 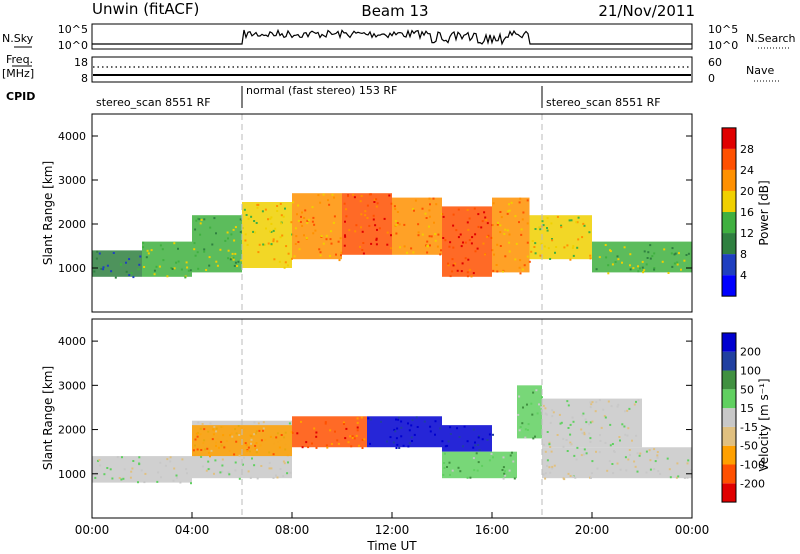 What do you see at coordinates (747, 191) in the screenshot?
I see `colorbar-tick-label: 20` at bounding box center [747, 191].